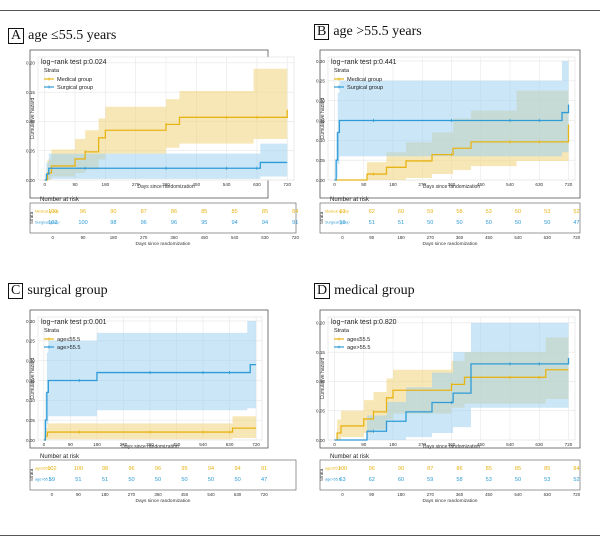 Image resolution: width=600 pixels, height=546 pixels. I want to click on x-tick-label: 360, so click(452, 444).